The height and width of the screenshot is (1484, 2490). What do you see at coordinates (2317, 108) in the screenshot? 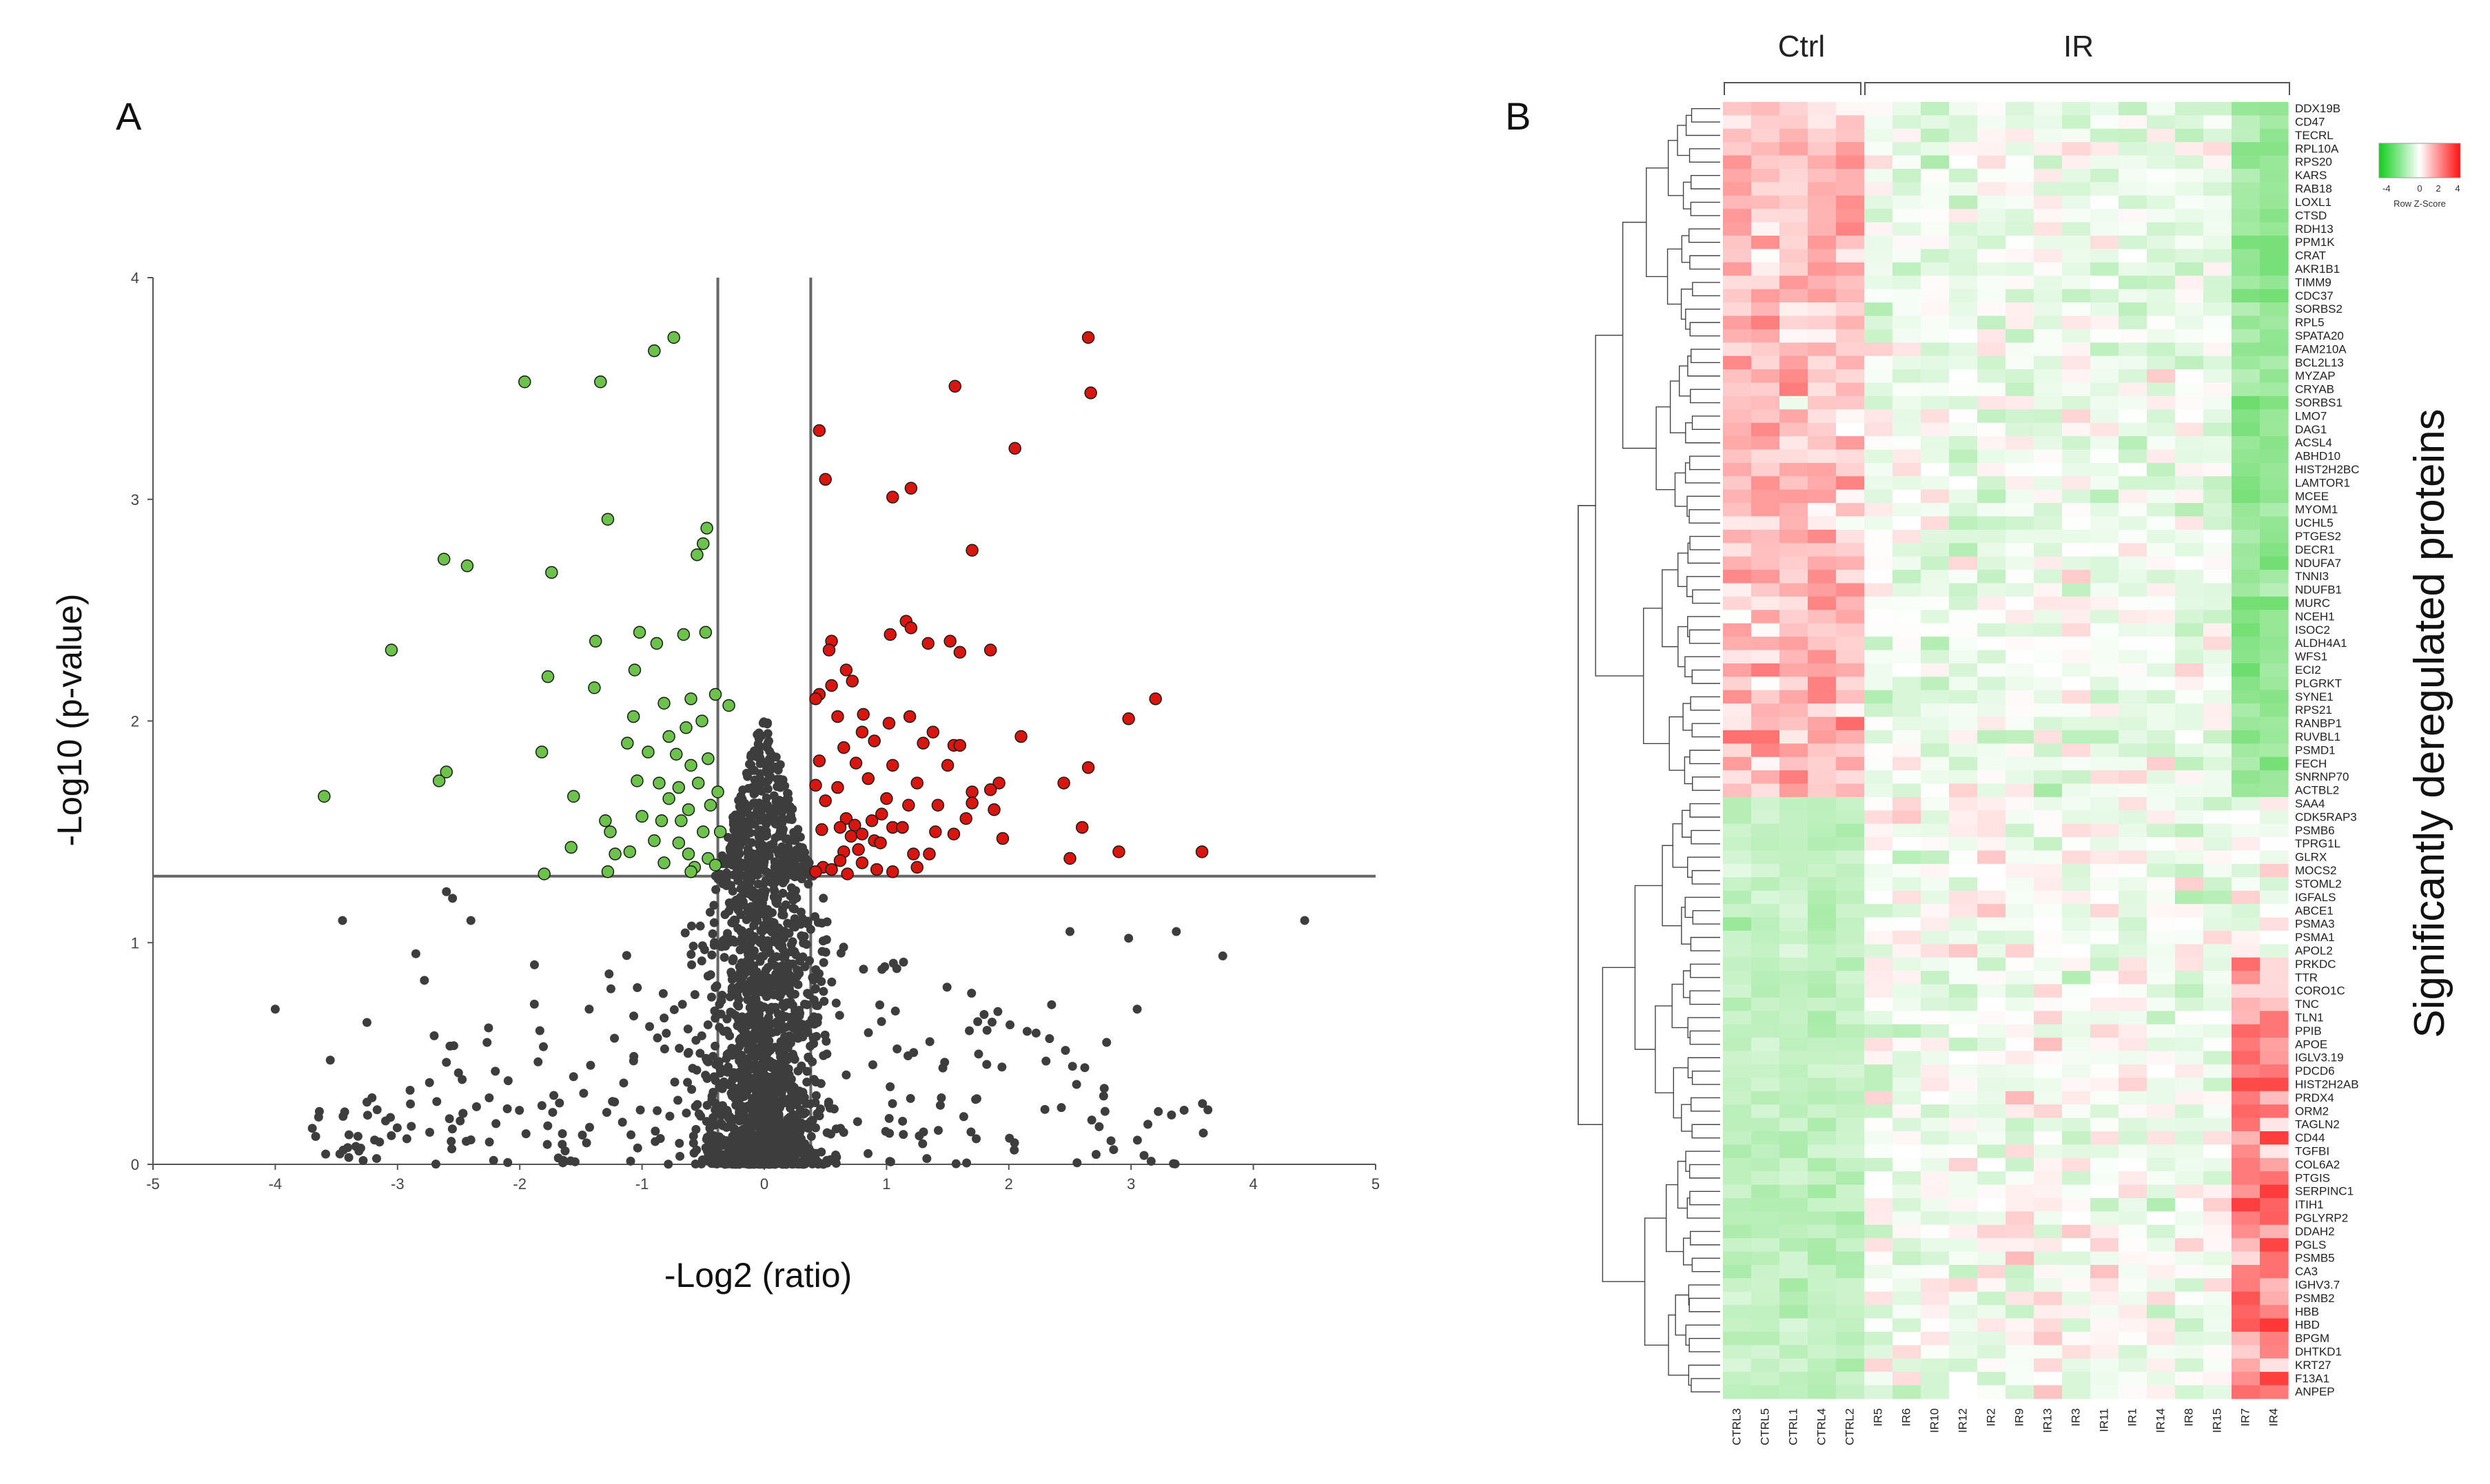
I see `gene-label: DDX19B` at bounding box center [2317, 108].